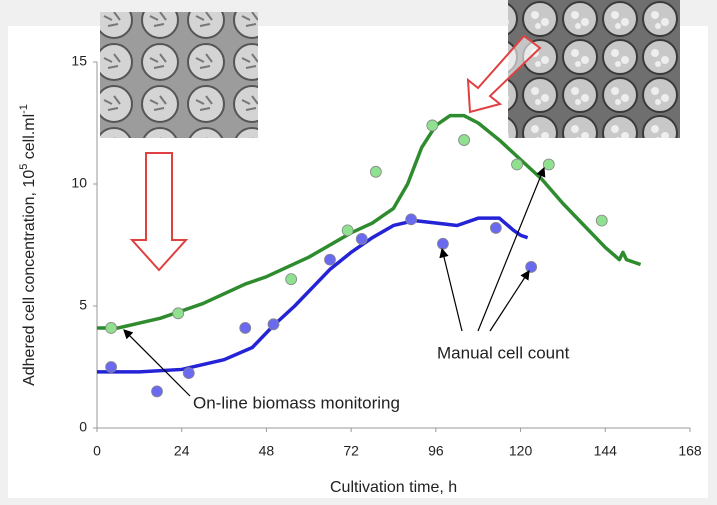 This screenshot has height=505, width=717. I want to click on y-label-unit: cell.ml, so click(29, 139).